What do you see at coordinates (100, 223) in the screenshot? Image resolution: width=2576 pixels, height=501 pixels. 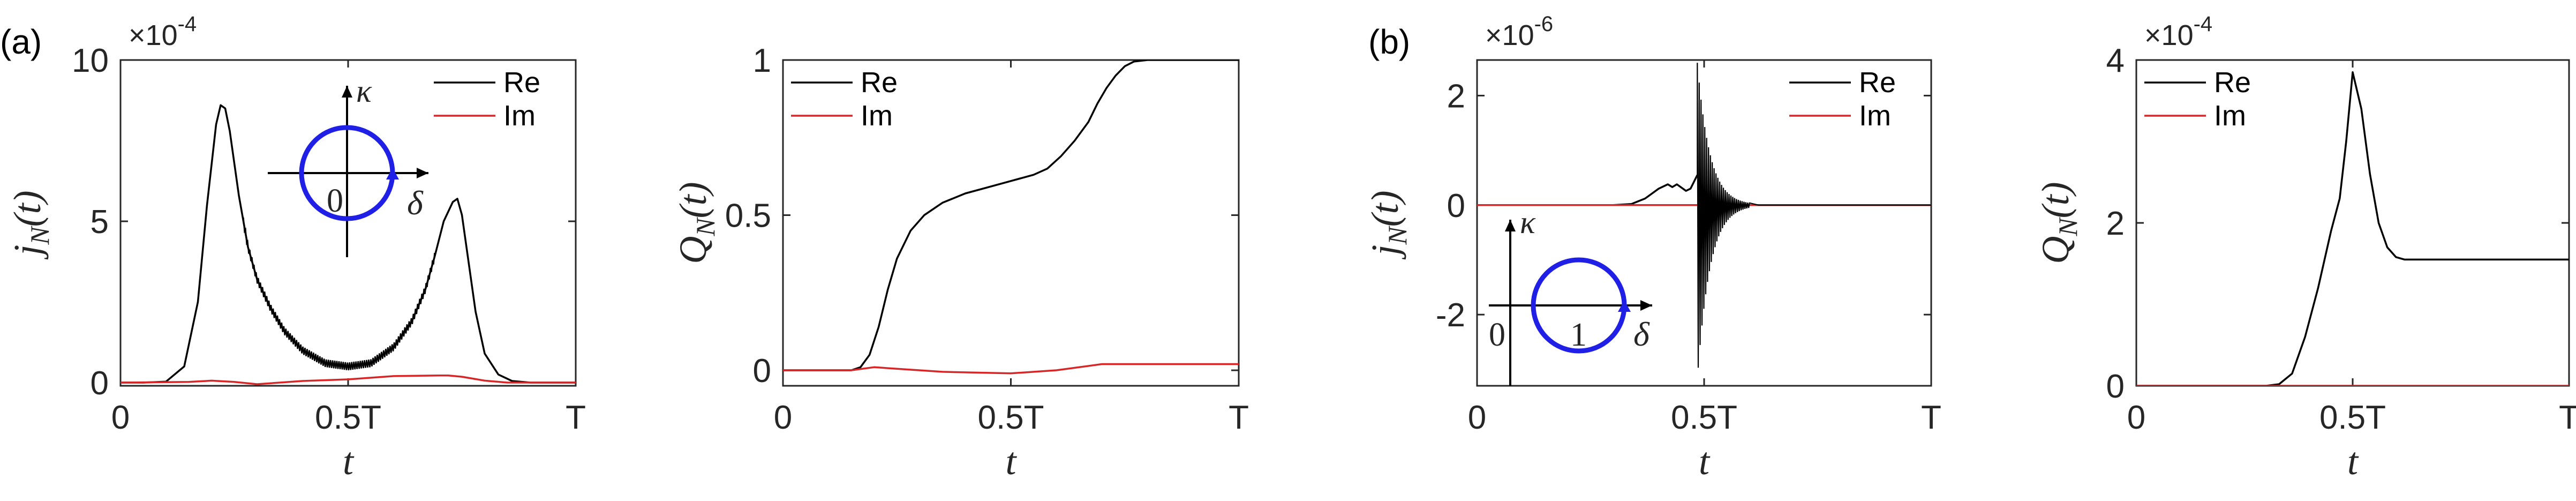 I see `y-tick-label: 5` at bounding box center [100, 223].